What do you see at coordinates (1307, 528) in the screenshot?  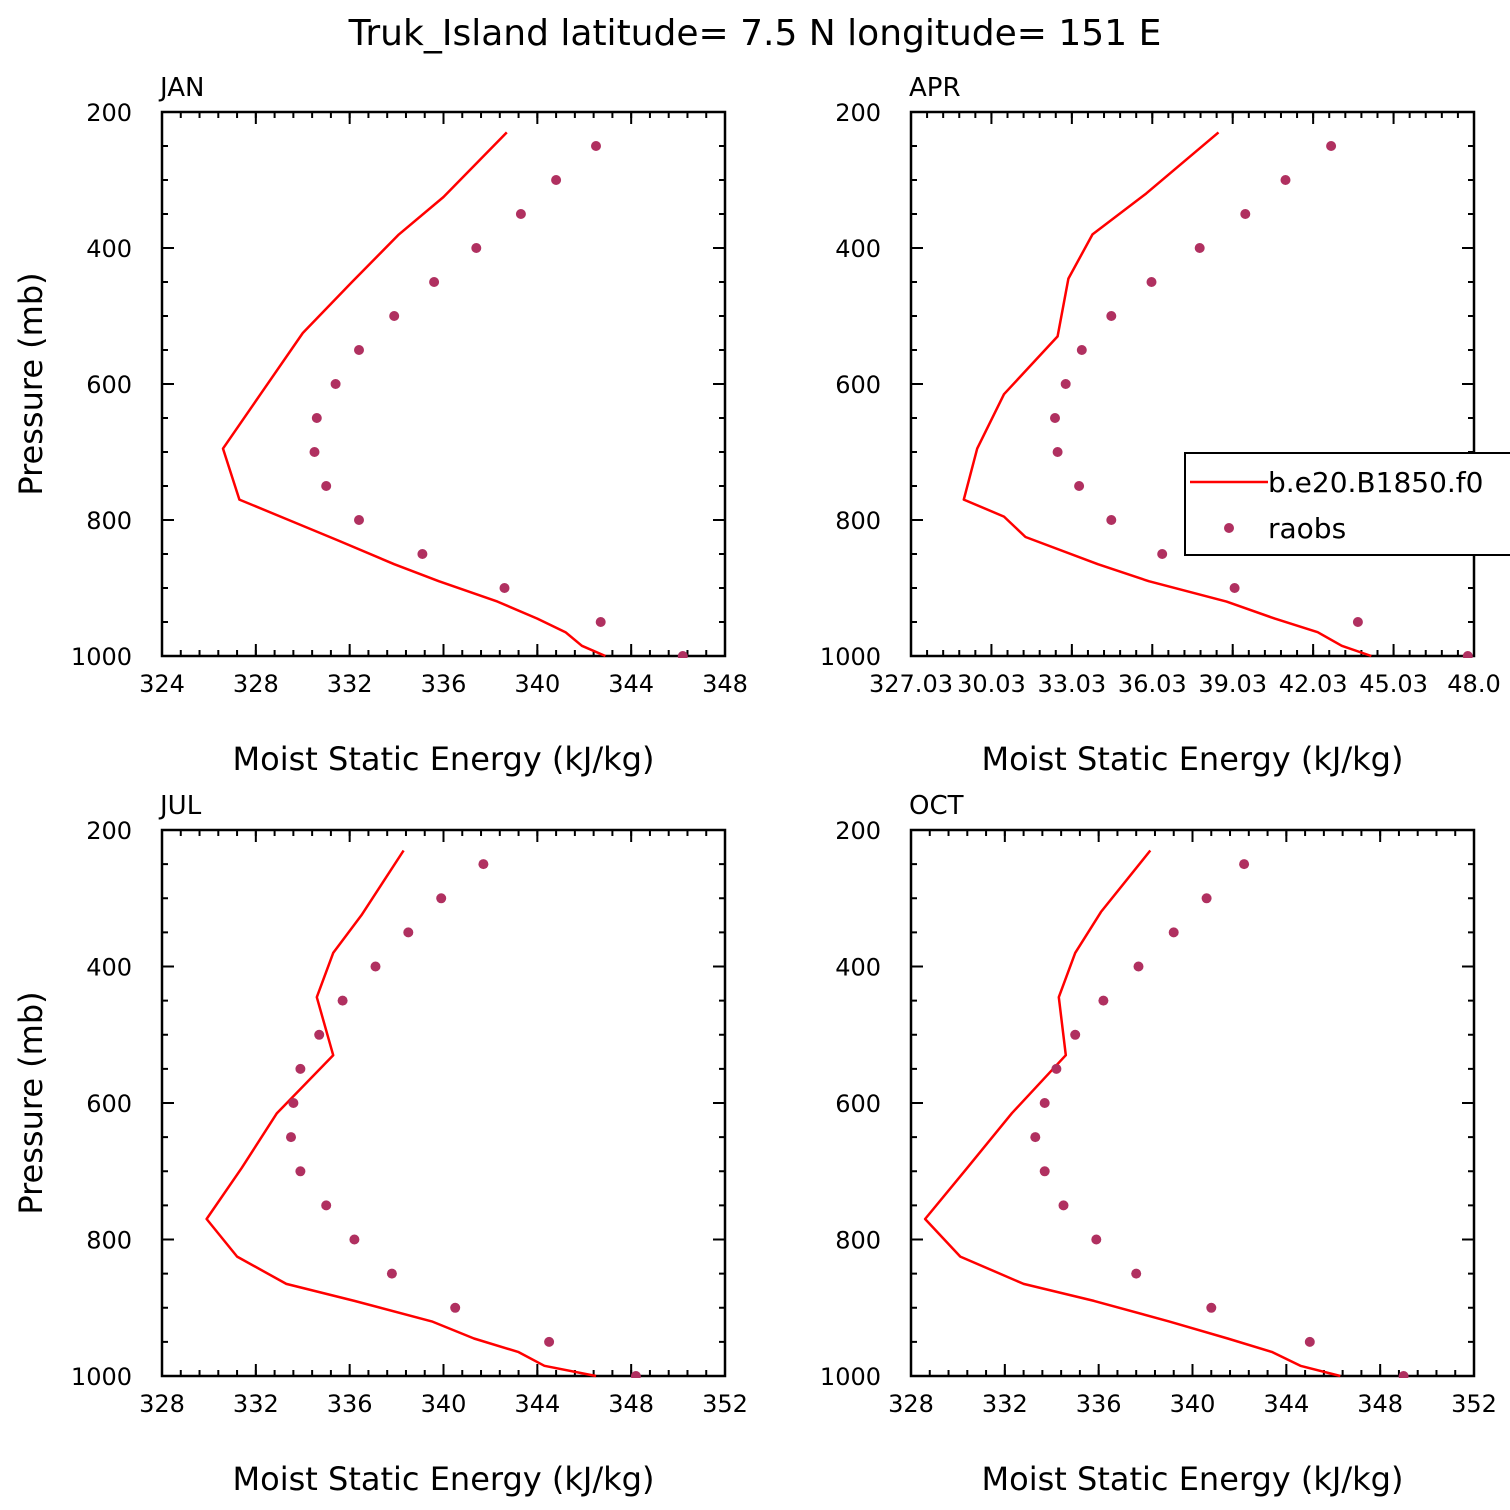 I see `legend-obs-label: raobs` at bounding box center [1307, 528].